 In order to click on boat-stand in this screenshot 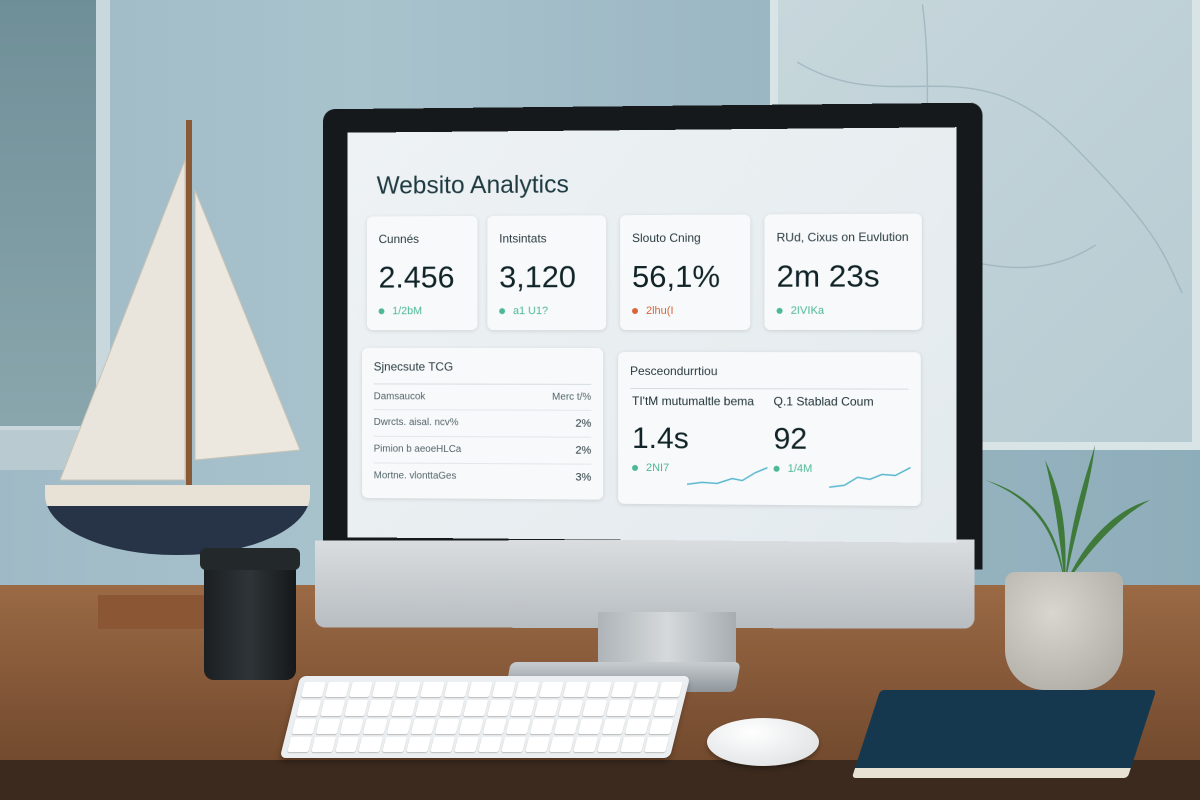, I will do `click(153, 612)`.